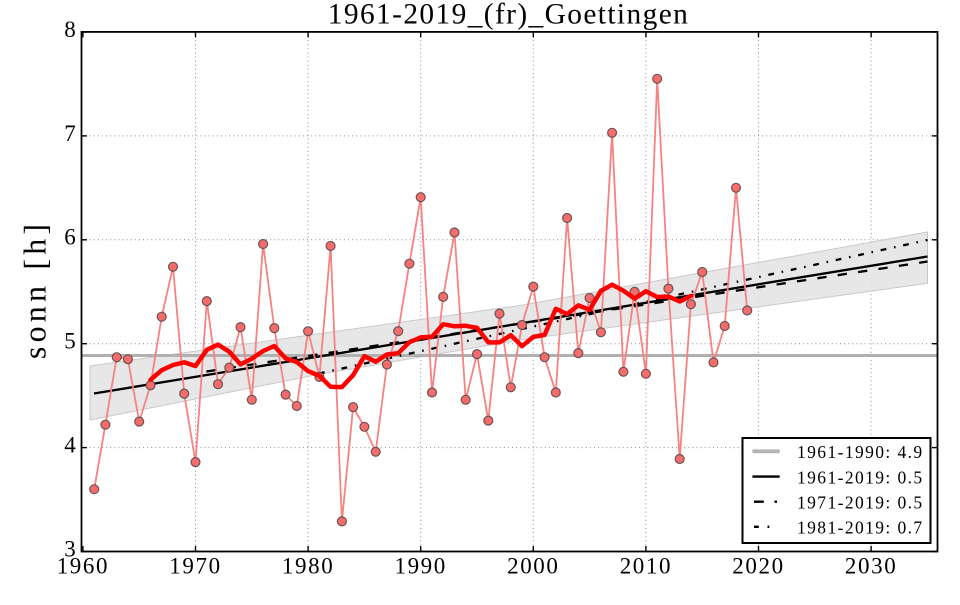 This screenshot has height=605, width=960. Describe the element at coordinates (860, 477) in the screenshot. I see `svg-text: 1961-2019: 0.5` at that location.